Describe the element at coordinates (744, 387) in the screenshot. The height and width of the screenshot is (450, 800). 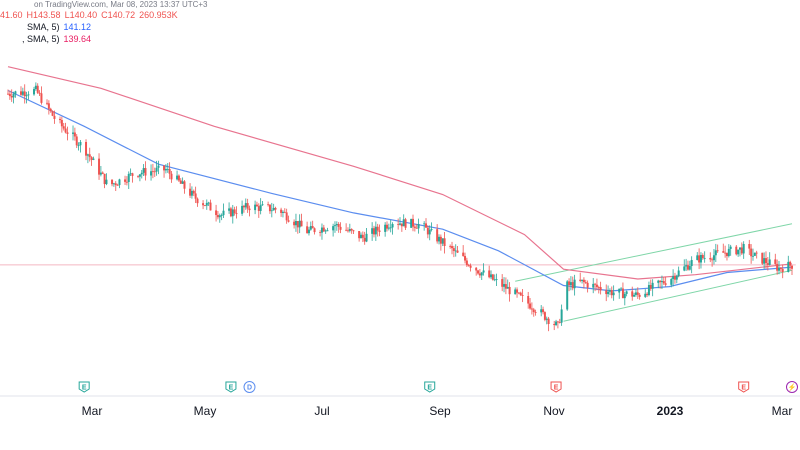
I see `event-marker-earnings_future: E` at that location.